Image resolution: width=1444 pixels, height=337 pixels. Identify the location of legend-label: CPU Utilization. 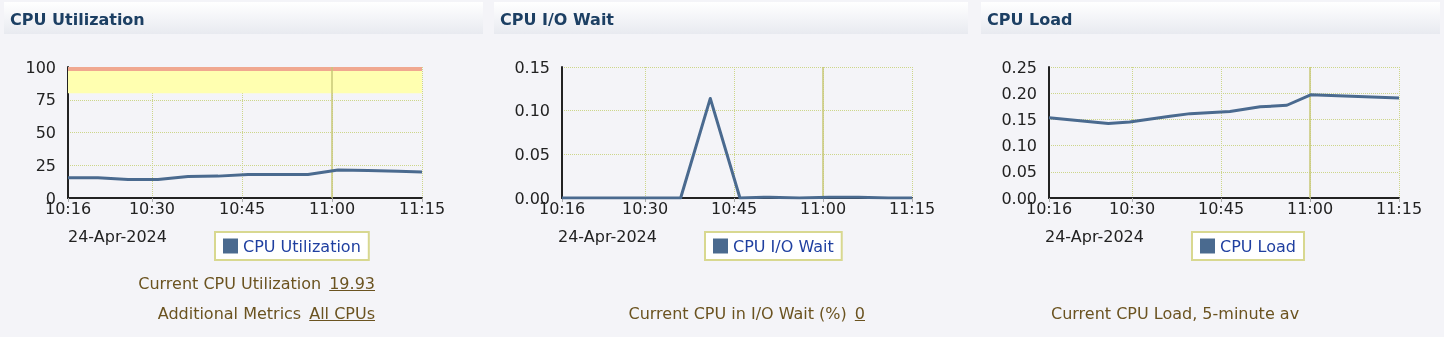
(302, 246).